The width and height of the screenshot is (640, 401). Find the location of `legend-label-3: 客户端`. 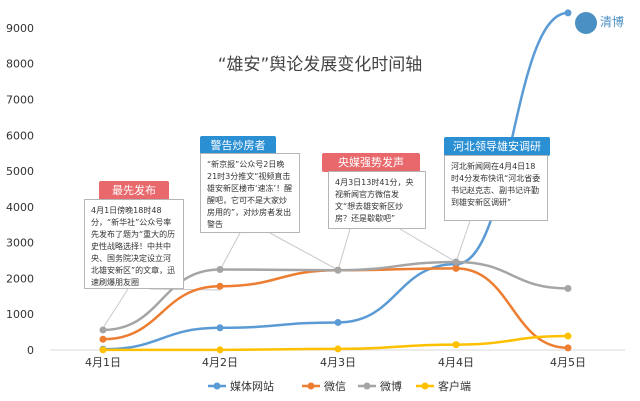

legend-label-3: 客户端 is located at coordinates (454, 386).